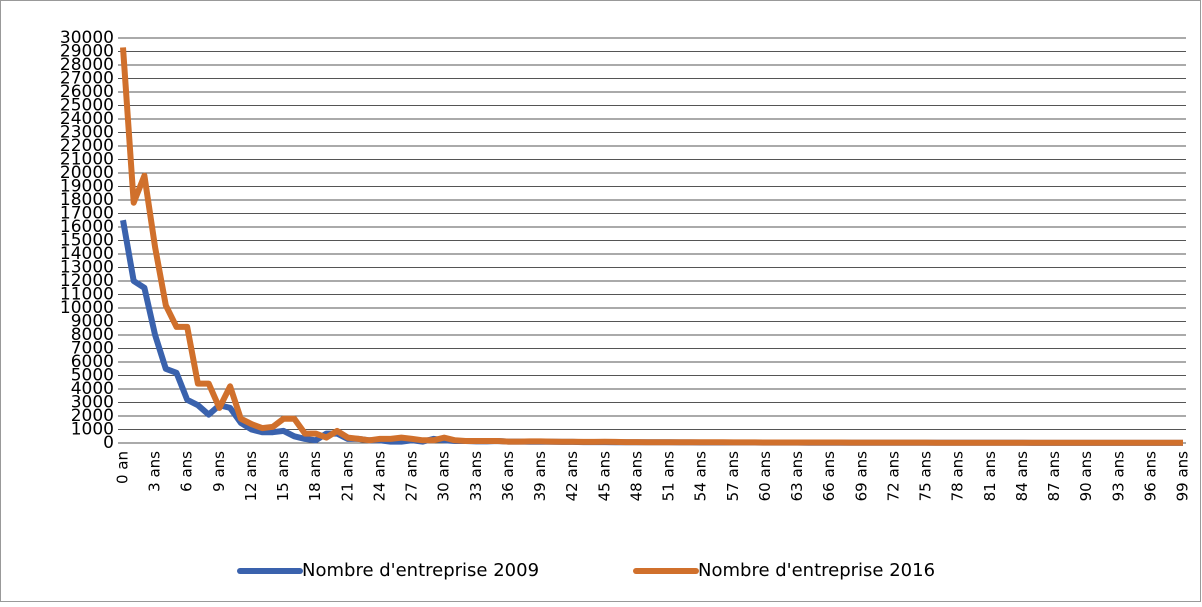 This screenshot has width=1202, height=607. Describe the element at coordinates (108, 443) in the screenshot. I see `y-tick-label: 0` at that location.